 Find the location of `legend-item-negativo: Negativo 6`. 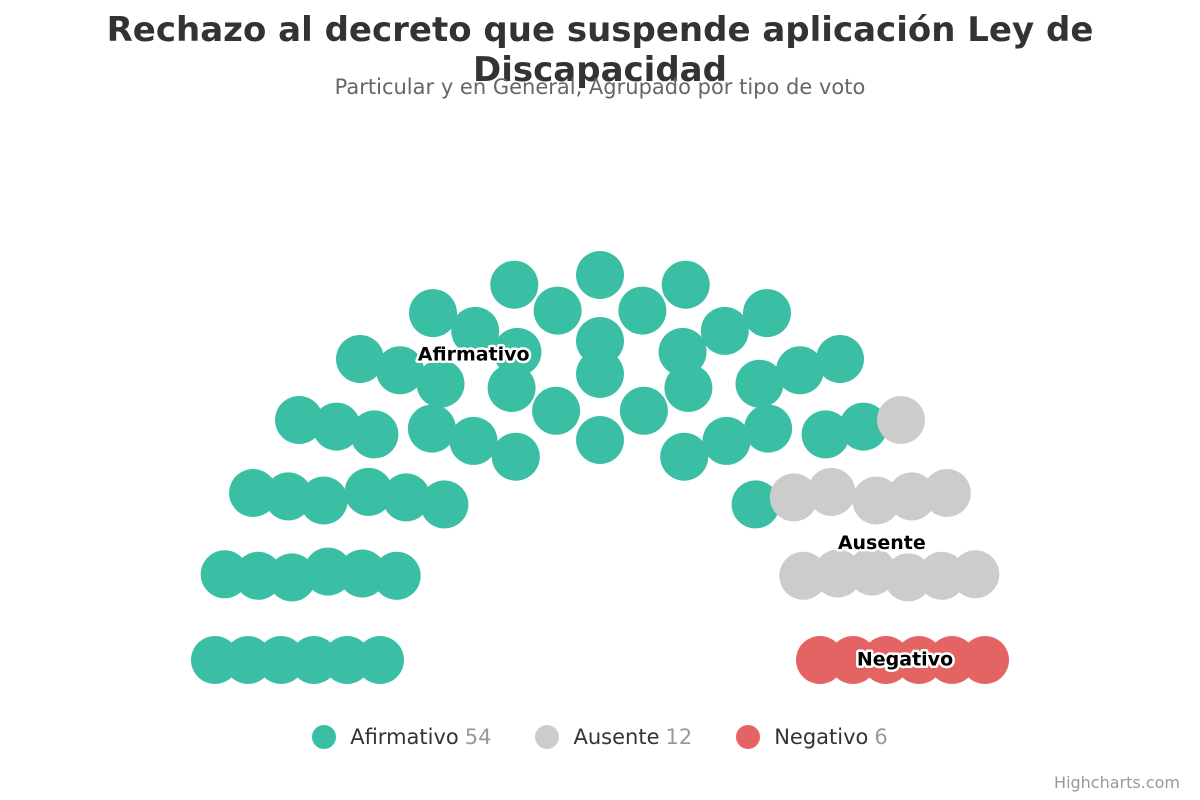

legend-item-negativo: Negativo 6 is located at coordinates (812, 737).